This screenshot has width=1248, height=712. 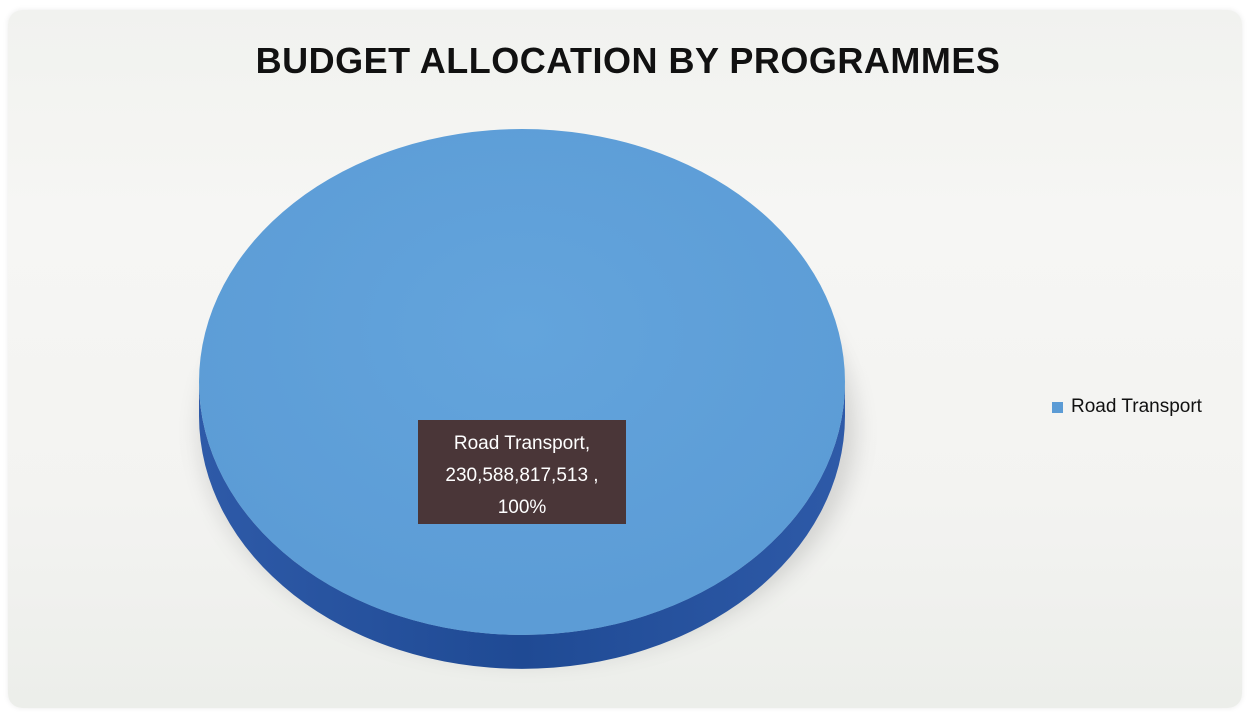 I want to click on legend-swatch-road-transport, so click(x=1057, y=407).